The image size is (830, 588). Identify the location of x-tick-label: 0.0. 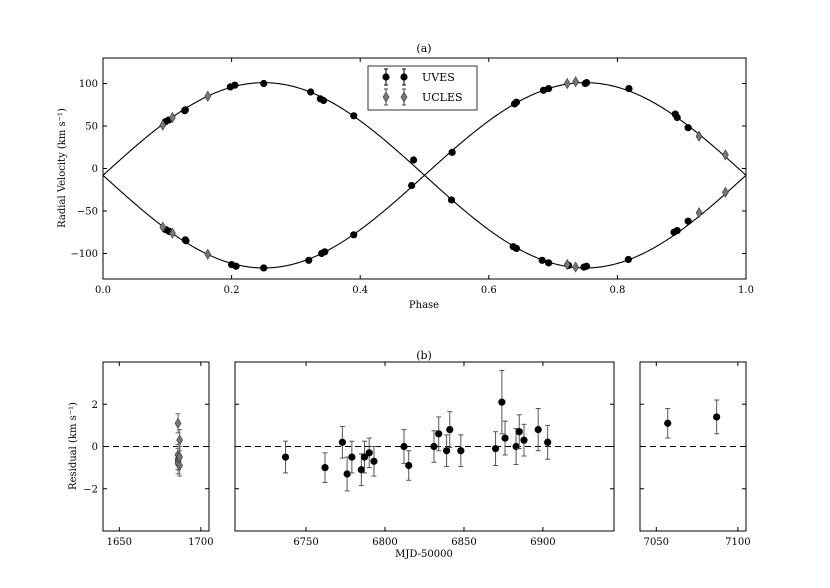
(103, 290).